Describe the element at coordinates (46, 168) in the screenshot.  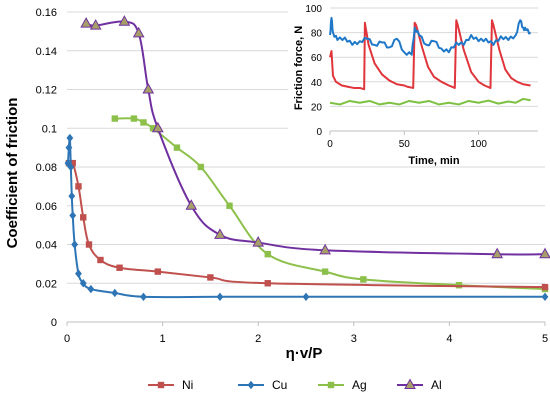
I see `y-tick-label: 0.08` at that location.